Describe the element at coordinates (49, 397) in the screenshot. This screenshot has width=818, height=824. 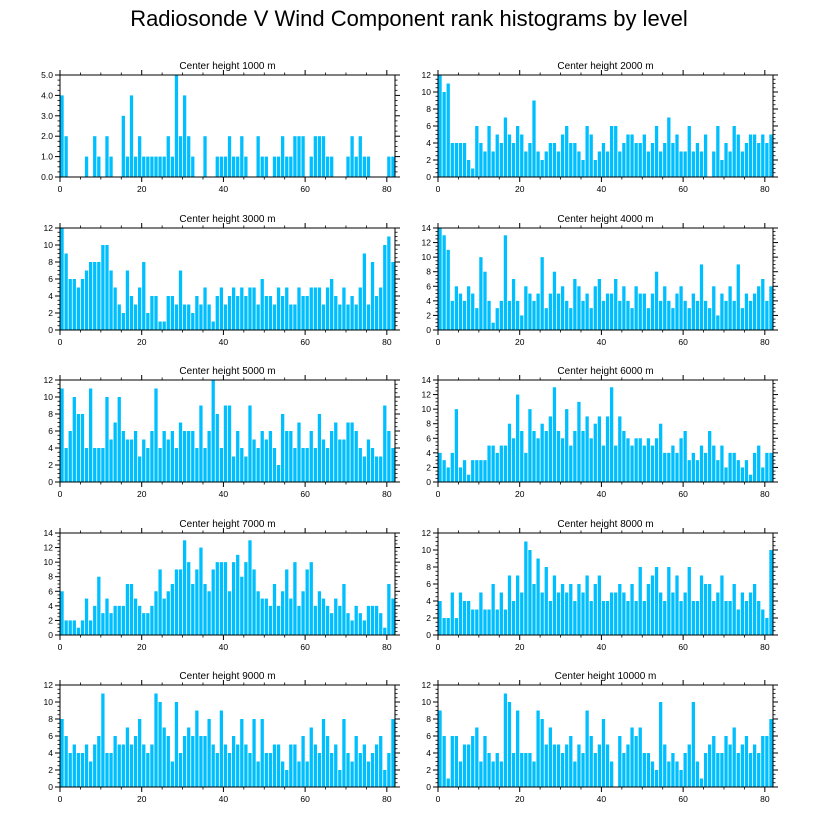
I see `y-tick-label: 10` at that location.